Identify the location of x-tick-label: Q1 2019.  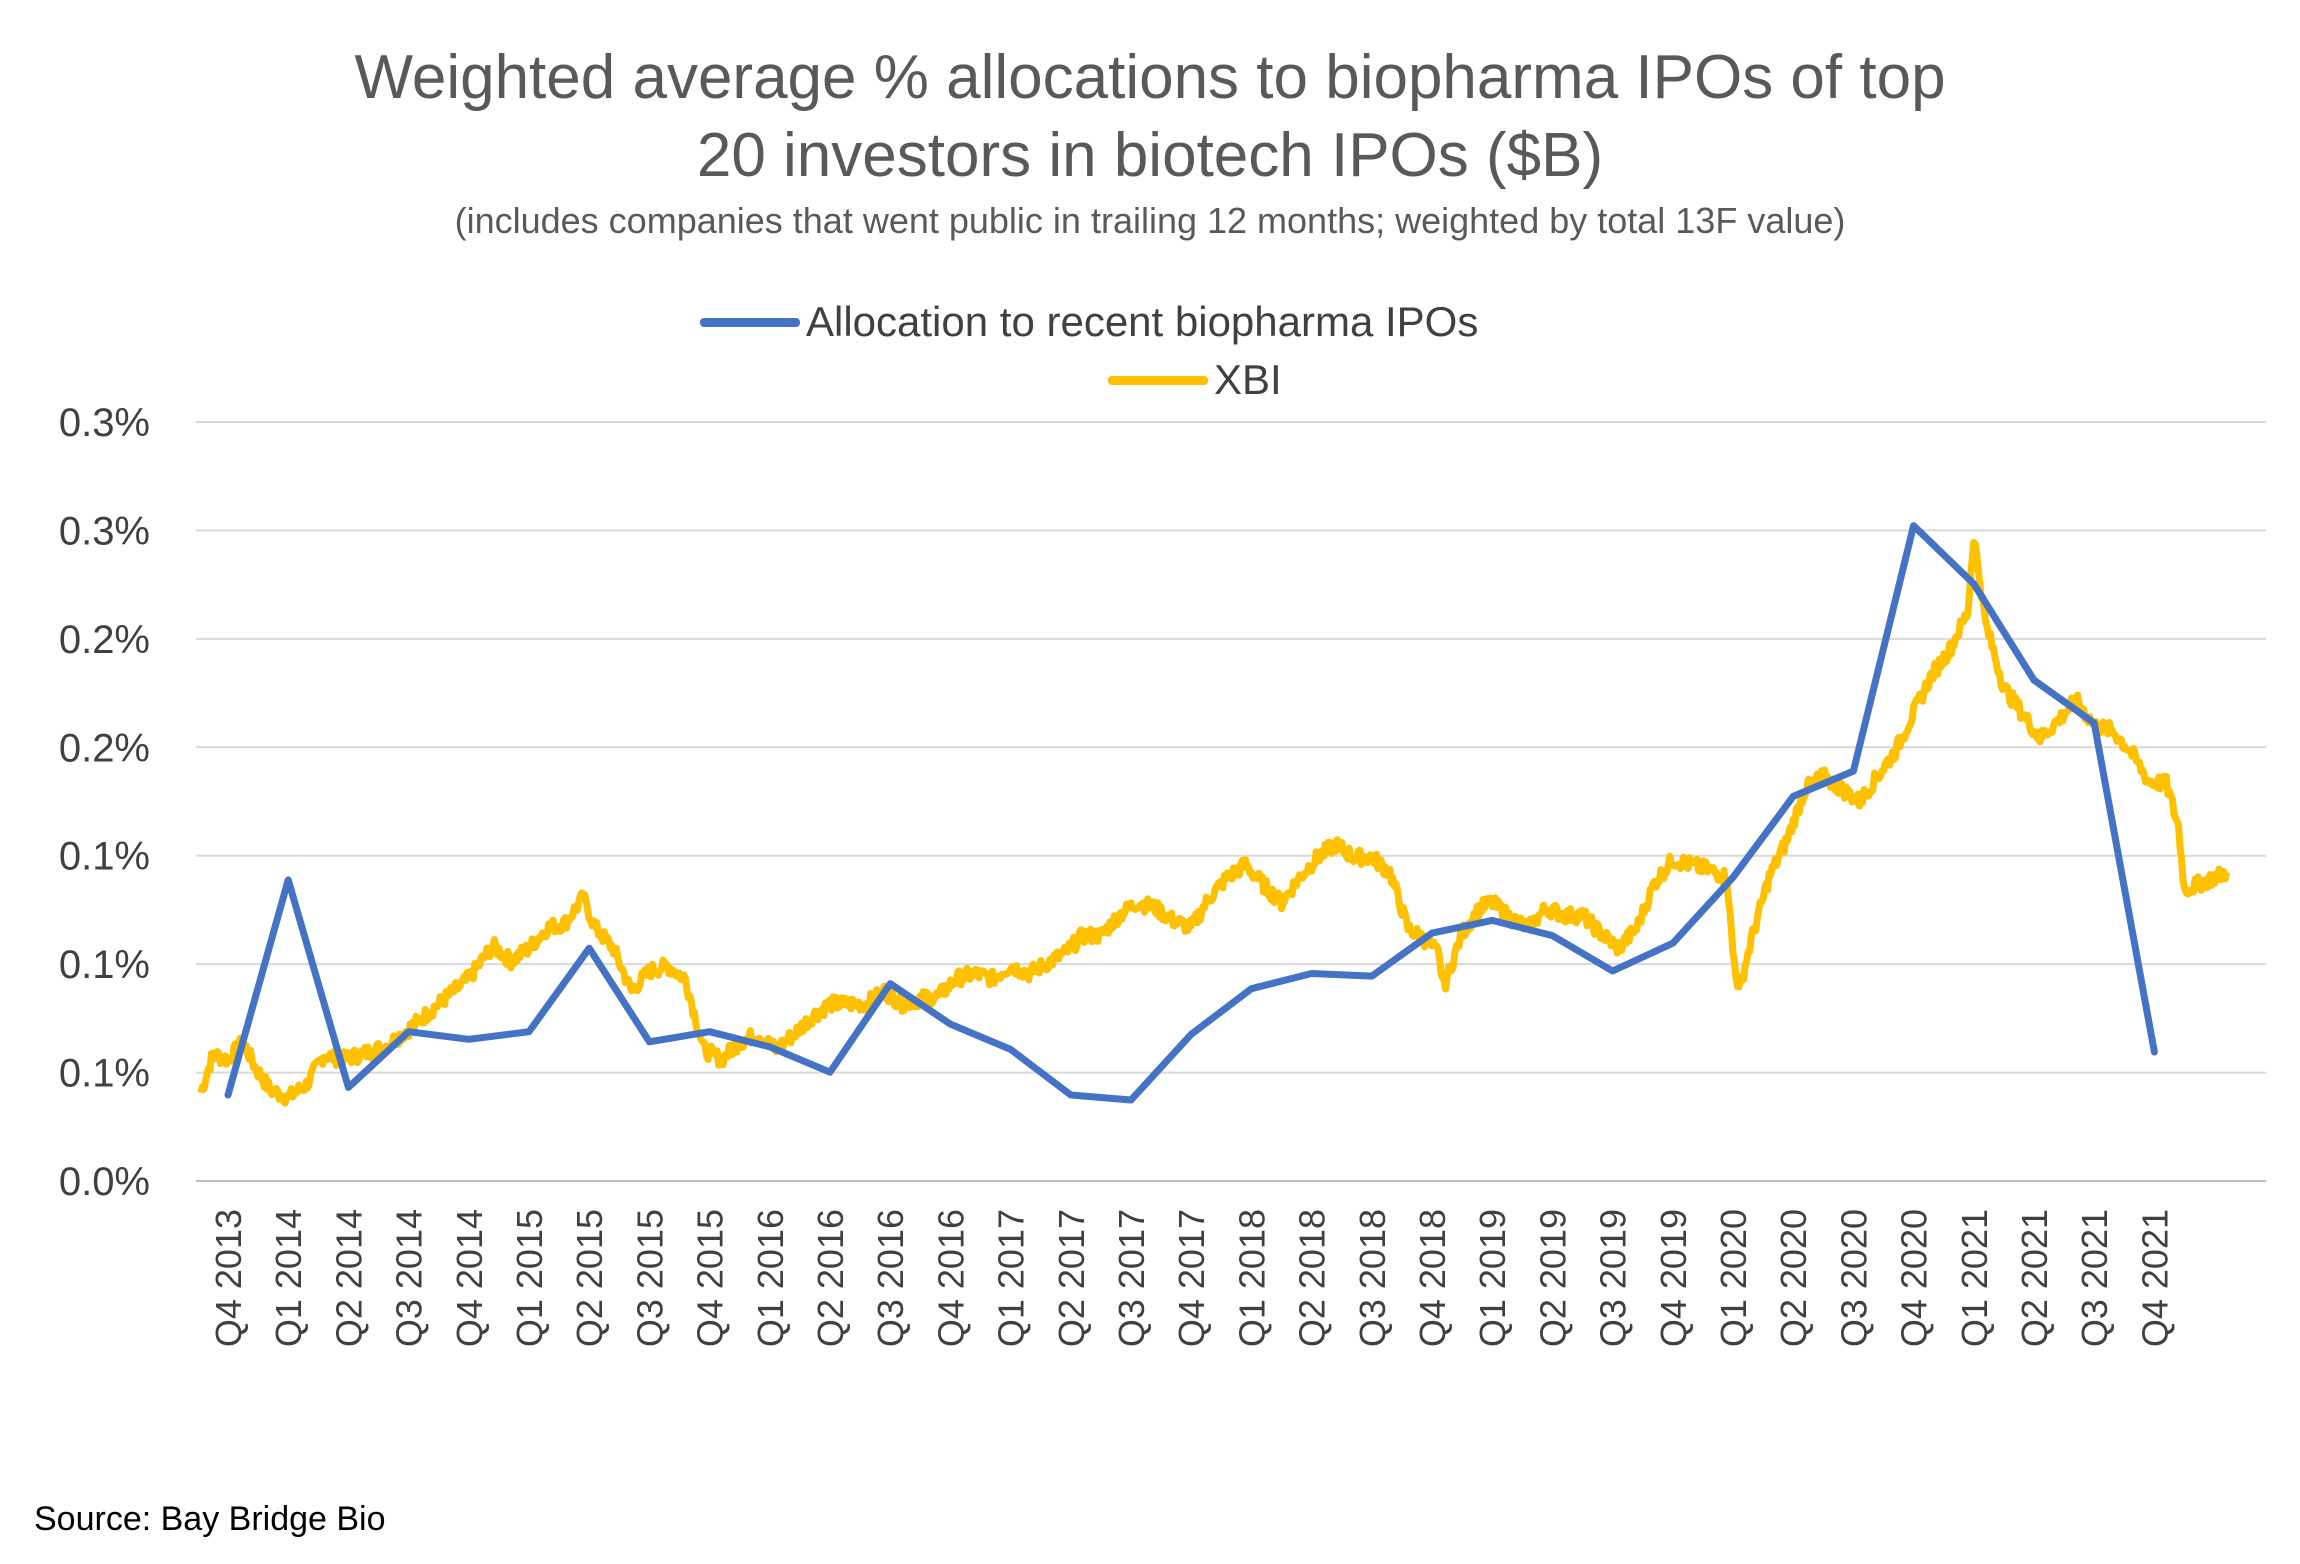
(1492, 1278).